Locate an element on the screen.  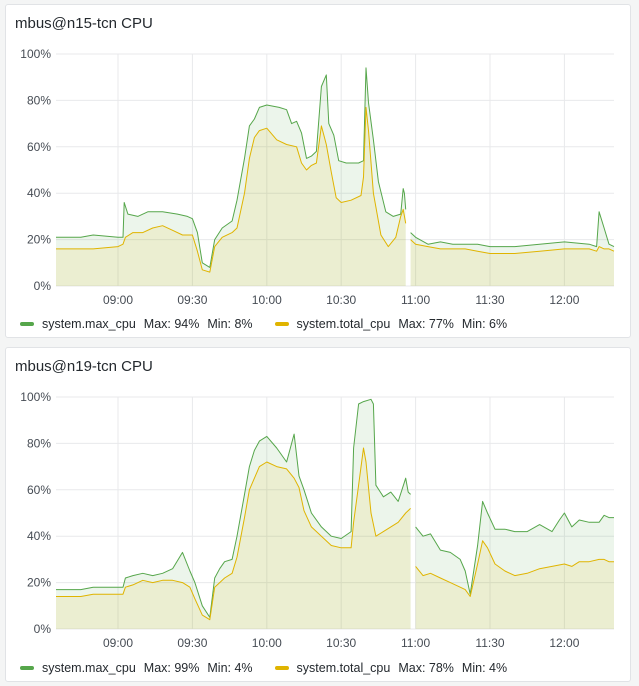
legend-max-value: Max: 99% is located at coordinates (171, 668).